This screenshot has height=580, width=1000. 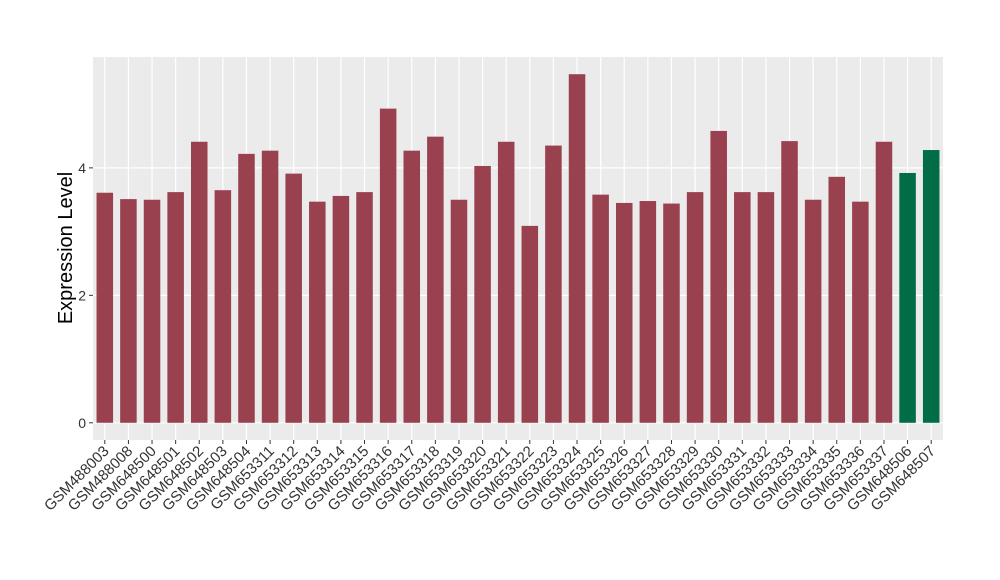 What do you see at coordinates (82, 295) in the screenshot?
I see `y-tick-label: 2` at bounding box center [82, 295].